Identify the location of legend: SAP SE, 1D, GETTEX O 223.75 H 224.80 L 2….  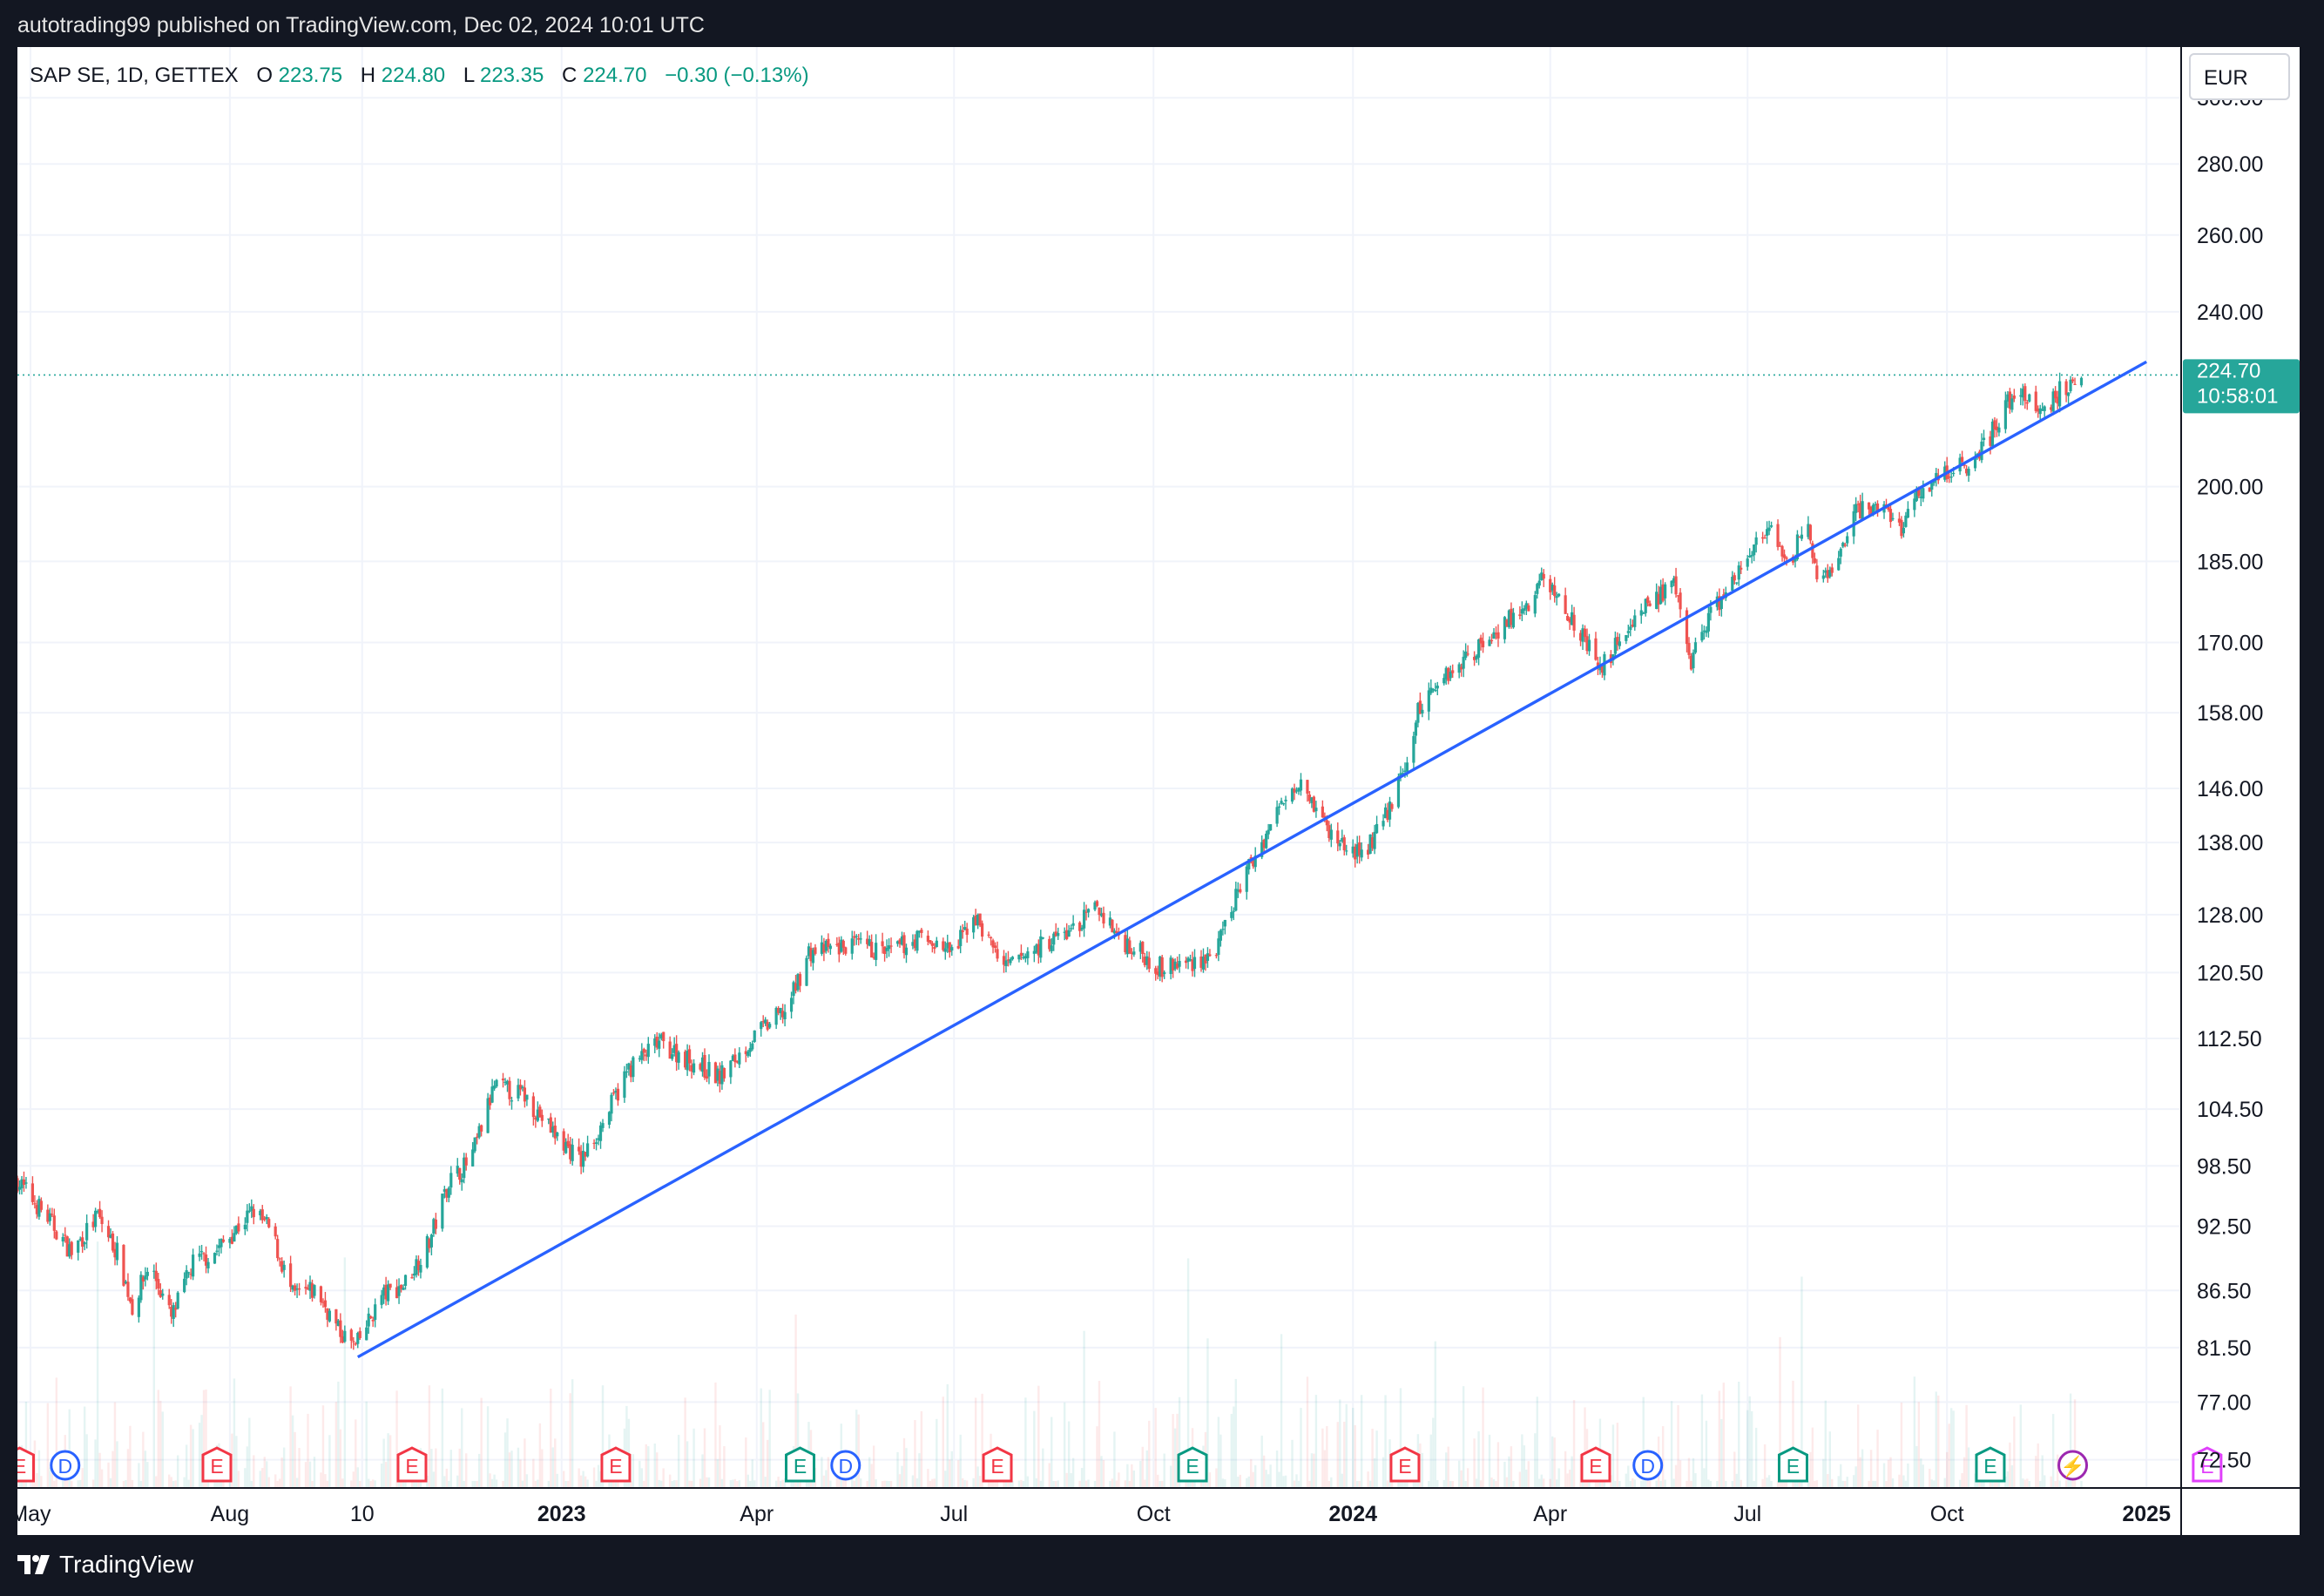
(419, 75).